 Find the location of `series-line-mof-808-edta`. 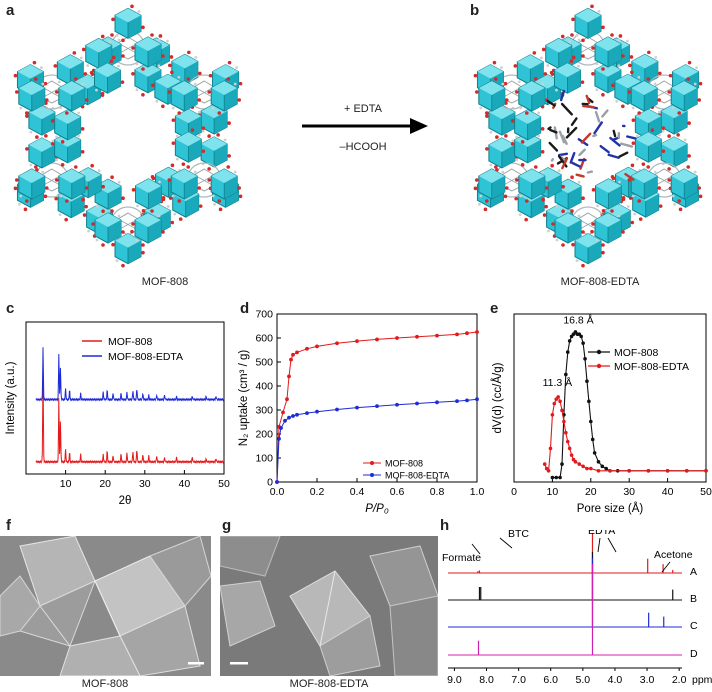

series-line-mof-808-edta is located at coordinates (130, 375).